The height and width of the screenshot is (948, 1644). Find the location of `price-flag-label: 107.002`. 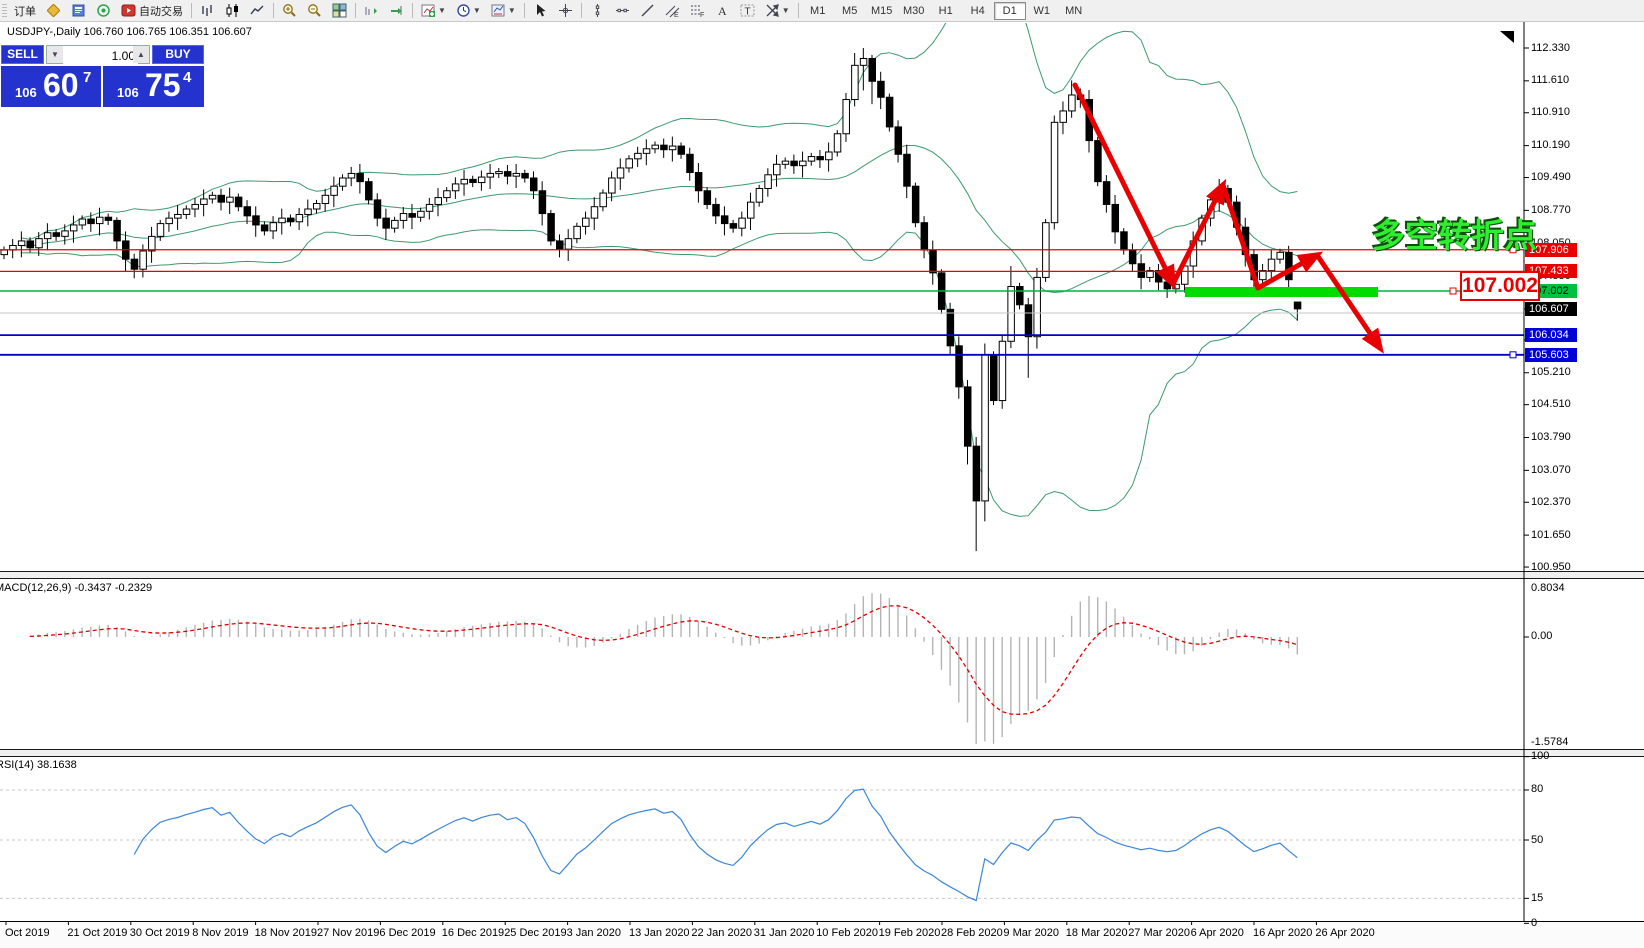

price-flag-label: 107.002 is located at coordinates (1500, 286).